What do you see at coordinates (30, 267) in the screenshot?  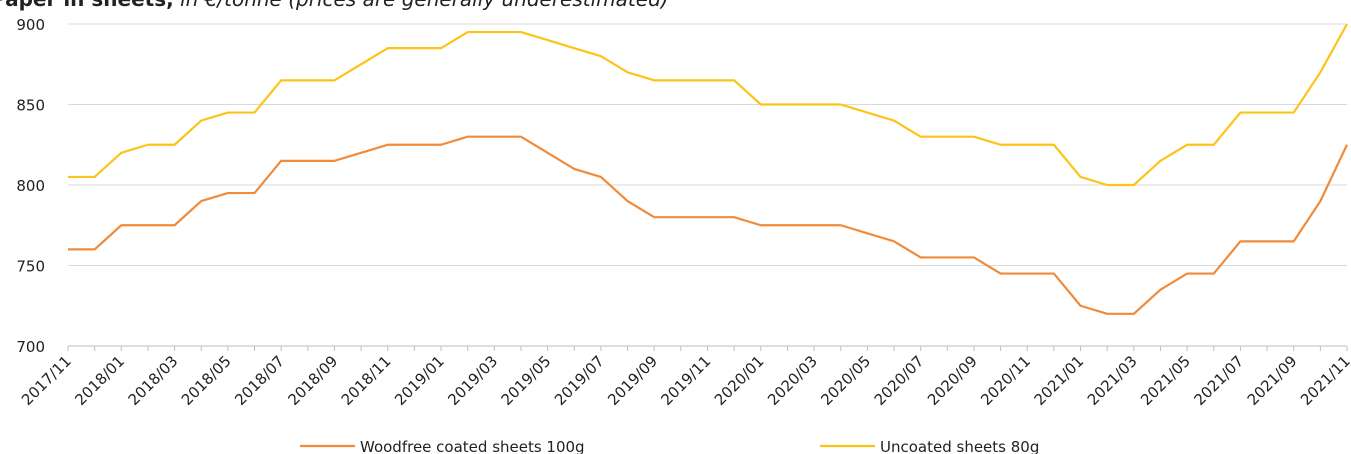 I see `y-tick-label: 750` at bounding box center [30, 267].